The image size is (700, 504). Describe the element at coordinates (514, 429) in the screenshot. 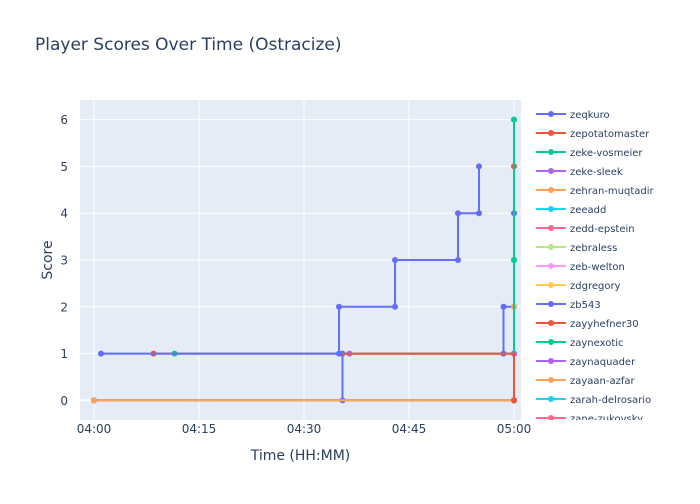

I see `x-tick-label: 05:00` at that location.